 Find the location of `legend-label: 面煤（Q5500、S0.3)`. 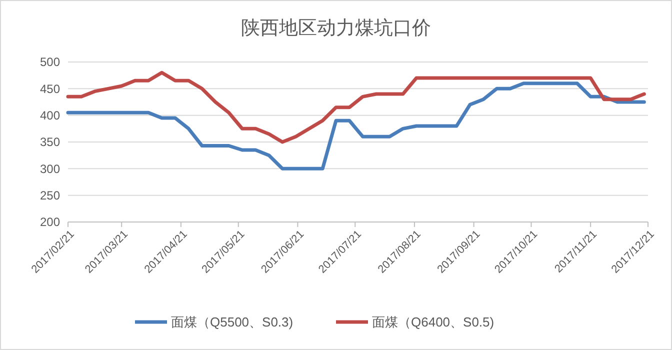

legend-label: 面煤（Q5500、S0.3) is located at coordinates (232, 322).